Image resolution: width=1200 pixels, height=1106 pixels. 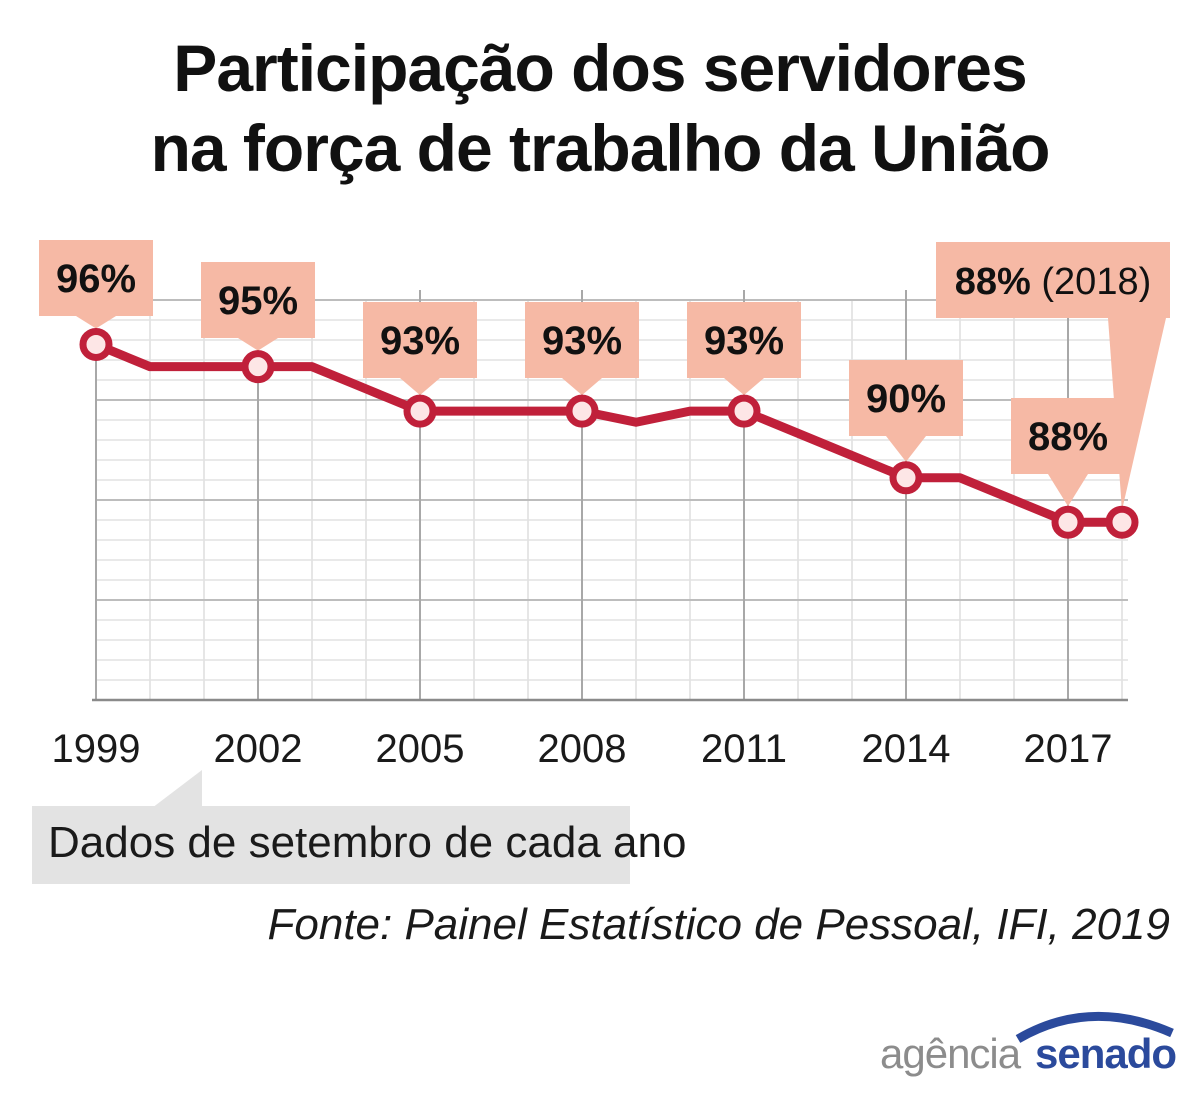 What do you see at coordinates (1106, 1053) in the screenshot?
I see `logo-text-senado: senado` at bounding box center [1106, 1053].